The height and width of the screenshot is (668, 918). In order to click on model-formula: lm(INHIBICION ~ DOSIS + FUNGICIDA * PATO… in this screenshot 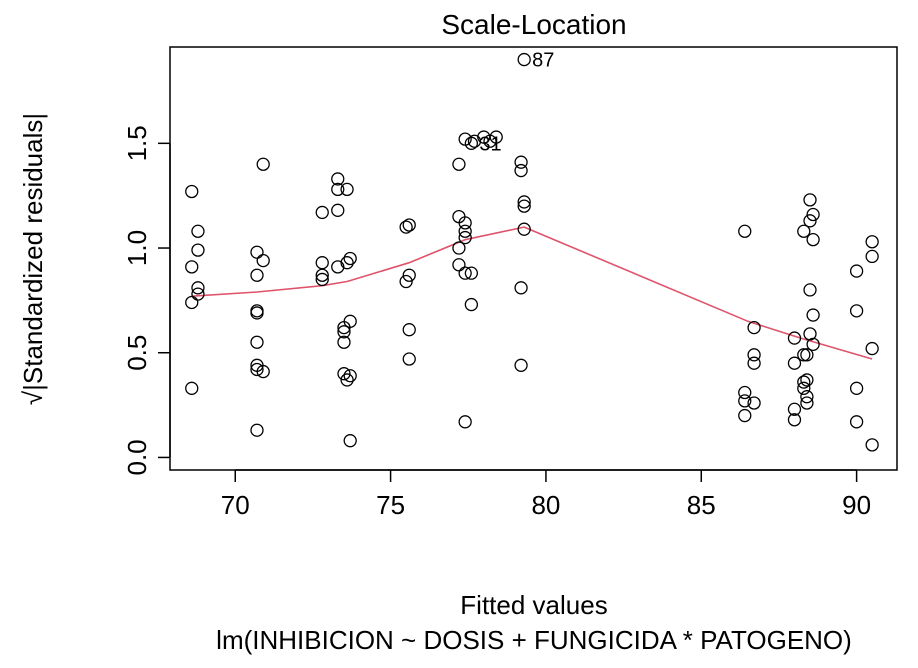, I will do `click(534, 640)`.